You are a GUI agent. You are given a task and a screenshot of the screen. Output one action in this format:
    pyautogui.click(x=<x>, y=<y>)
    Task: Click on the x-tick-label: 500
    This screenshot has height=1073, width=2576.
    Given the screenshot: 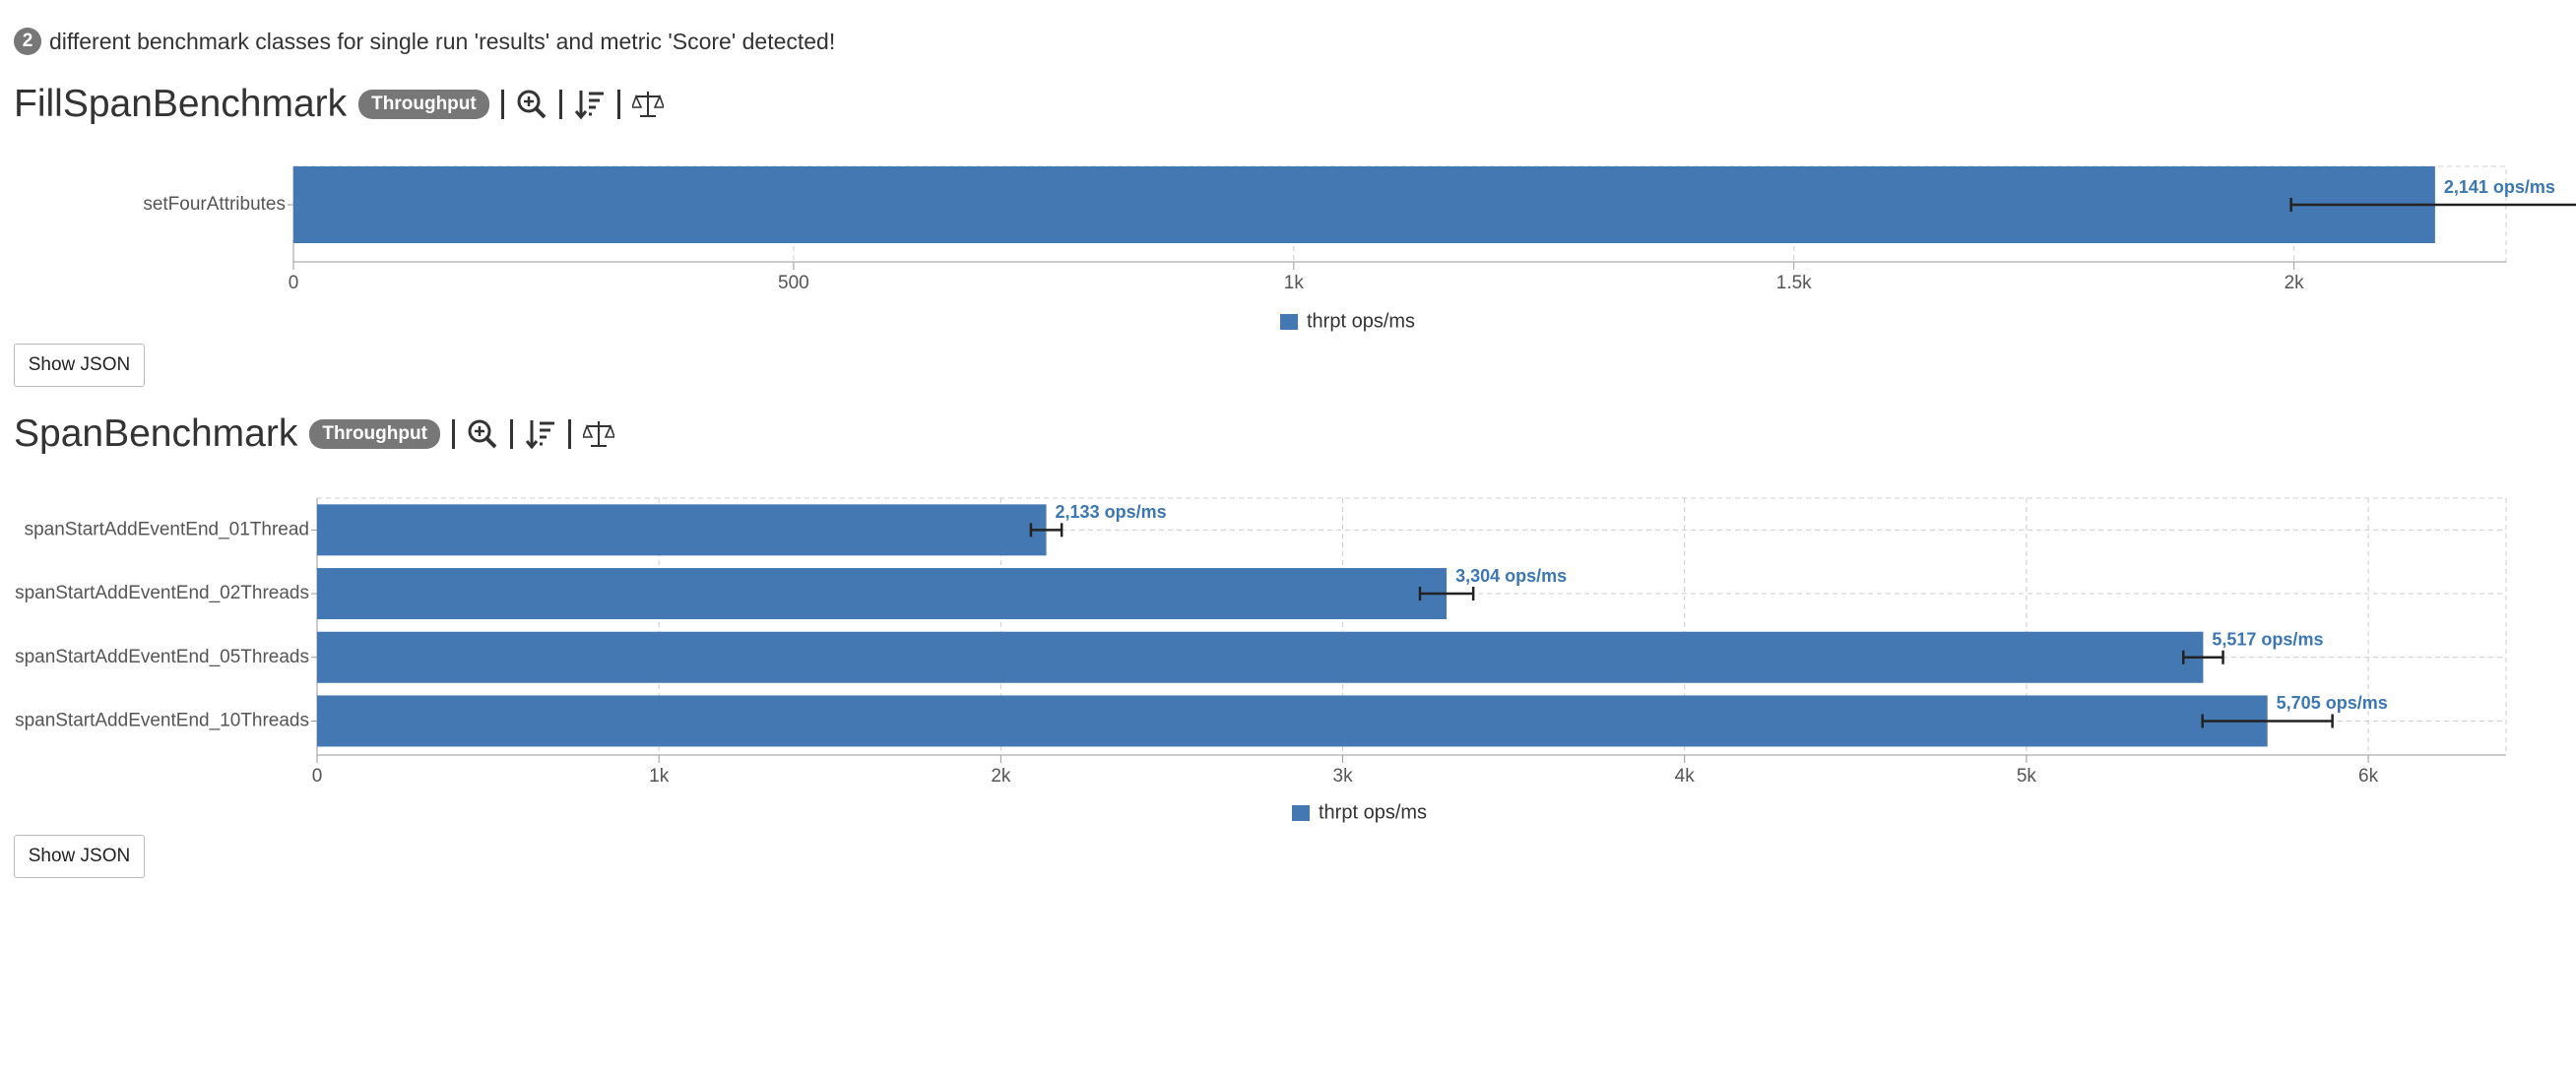 What is the action you would take?
    pyautogui.click(x=793, y=283)
    